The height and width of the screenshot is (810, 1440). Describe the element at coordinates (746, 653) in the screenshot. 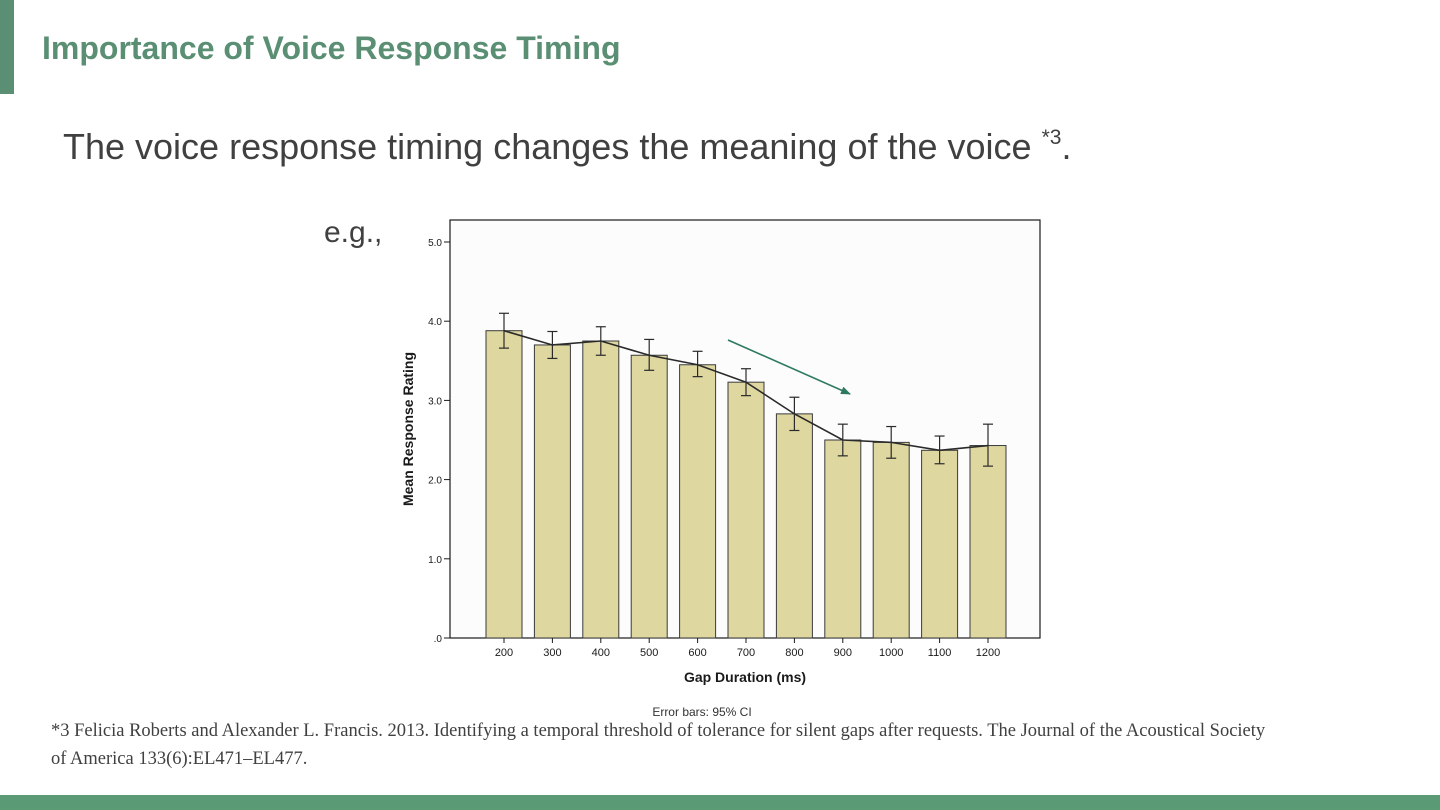

I see `x-tick-label: 700` at that location.